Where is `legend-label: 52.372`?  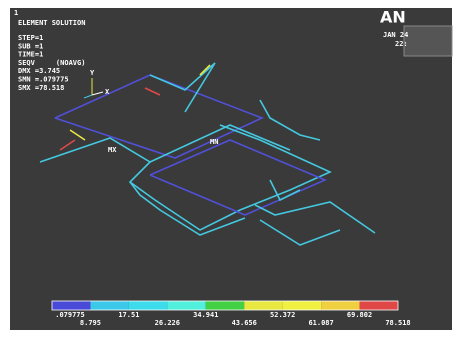 legend-label: 52.372 is located at coordinates (282, 315).